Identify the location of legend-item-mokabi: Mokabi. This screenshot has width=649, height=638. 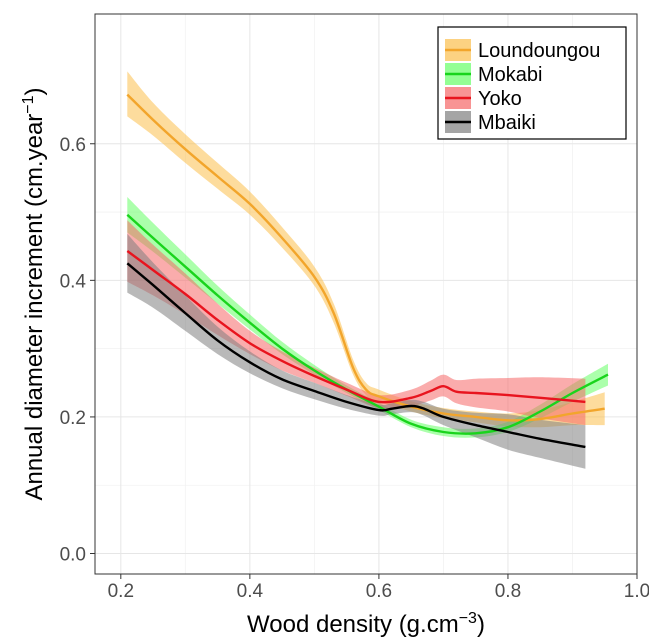
(493, 74).